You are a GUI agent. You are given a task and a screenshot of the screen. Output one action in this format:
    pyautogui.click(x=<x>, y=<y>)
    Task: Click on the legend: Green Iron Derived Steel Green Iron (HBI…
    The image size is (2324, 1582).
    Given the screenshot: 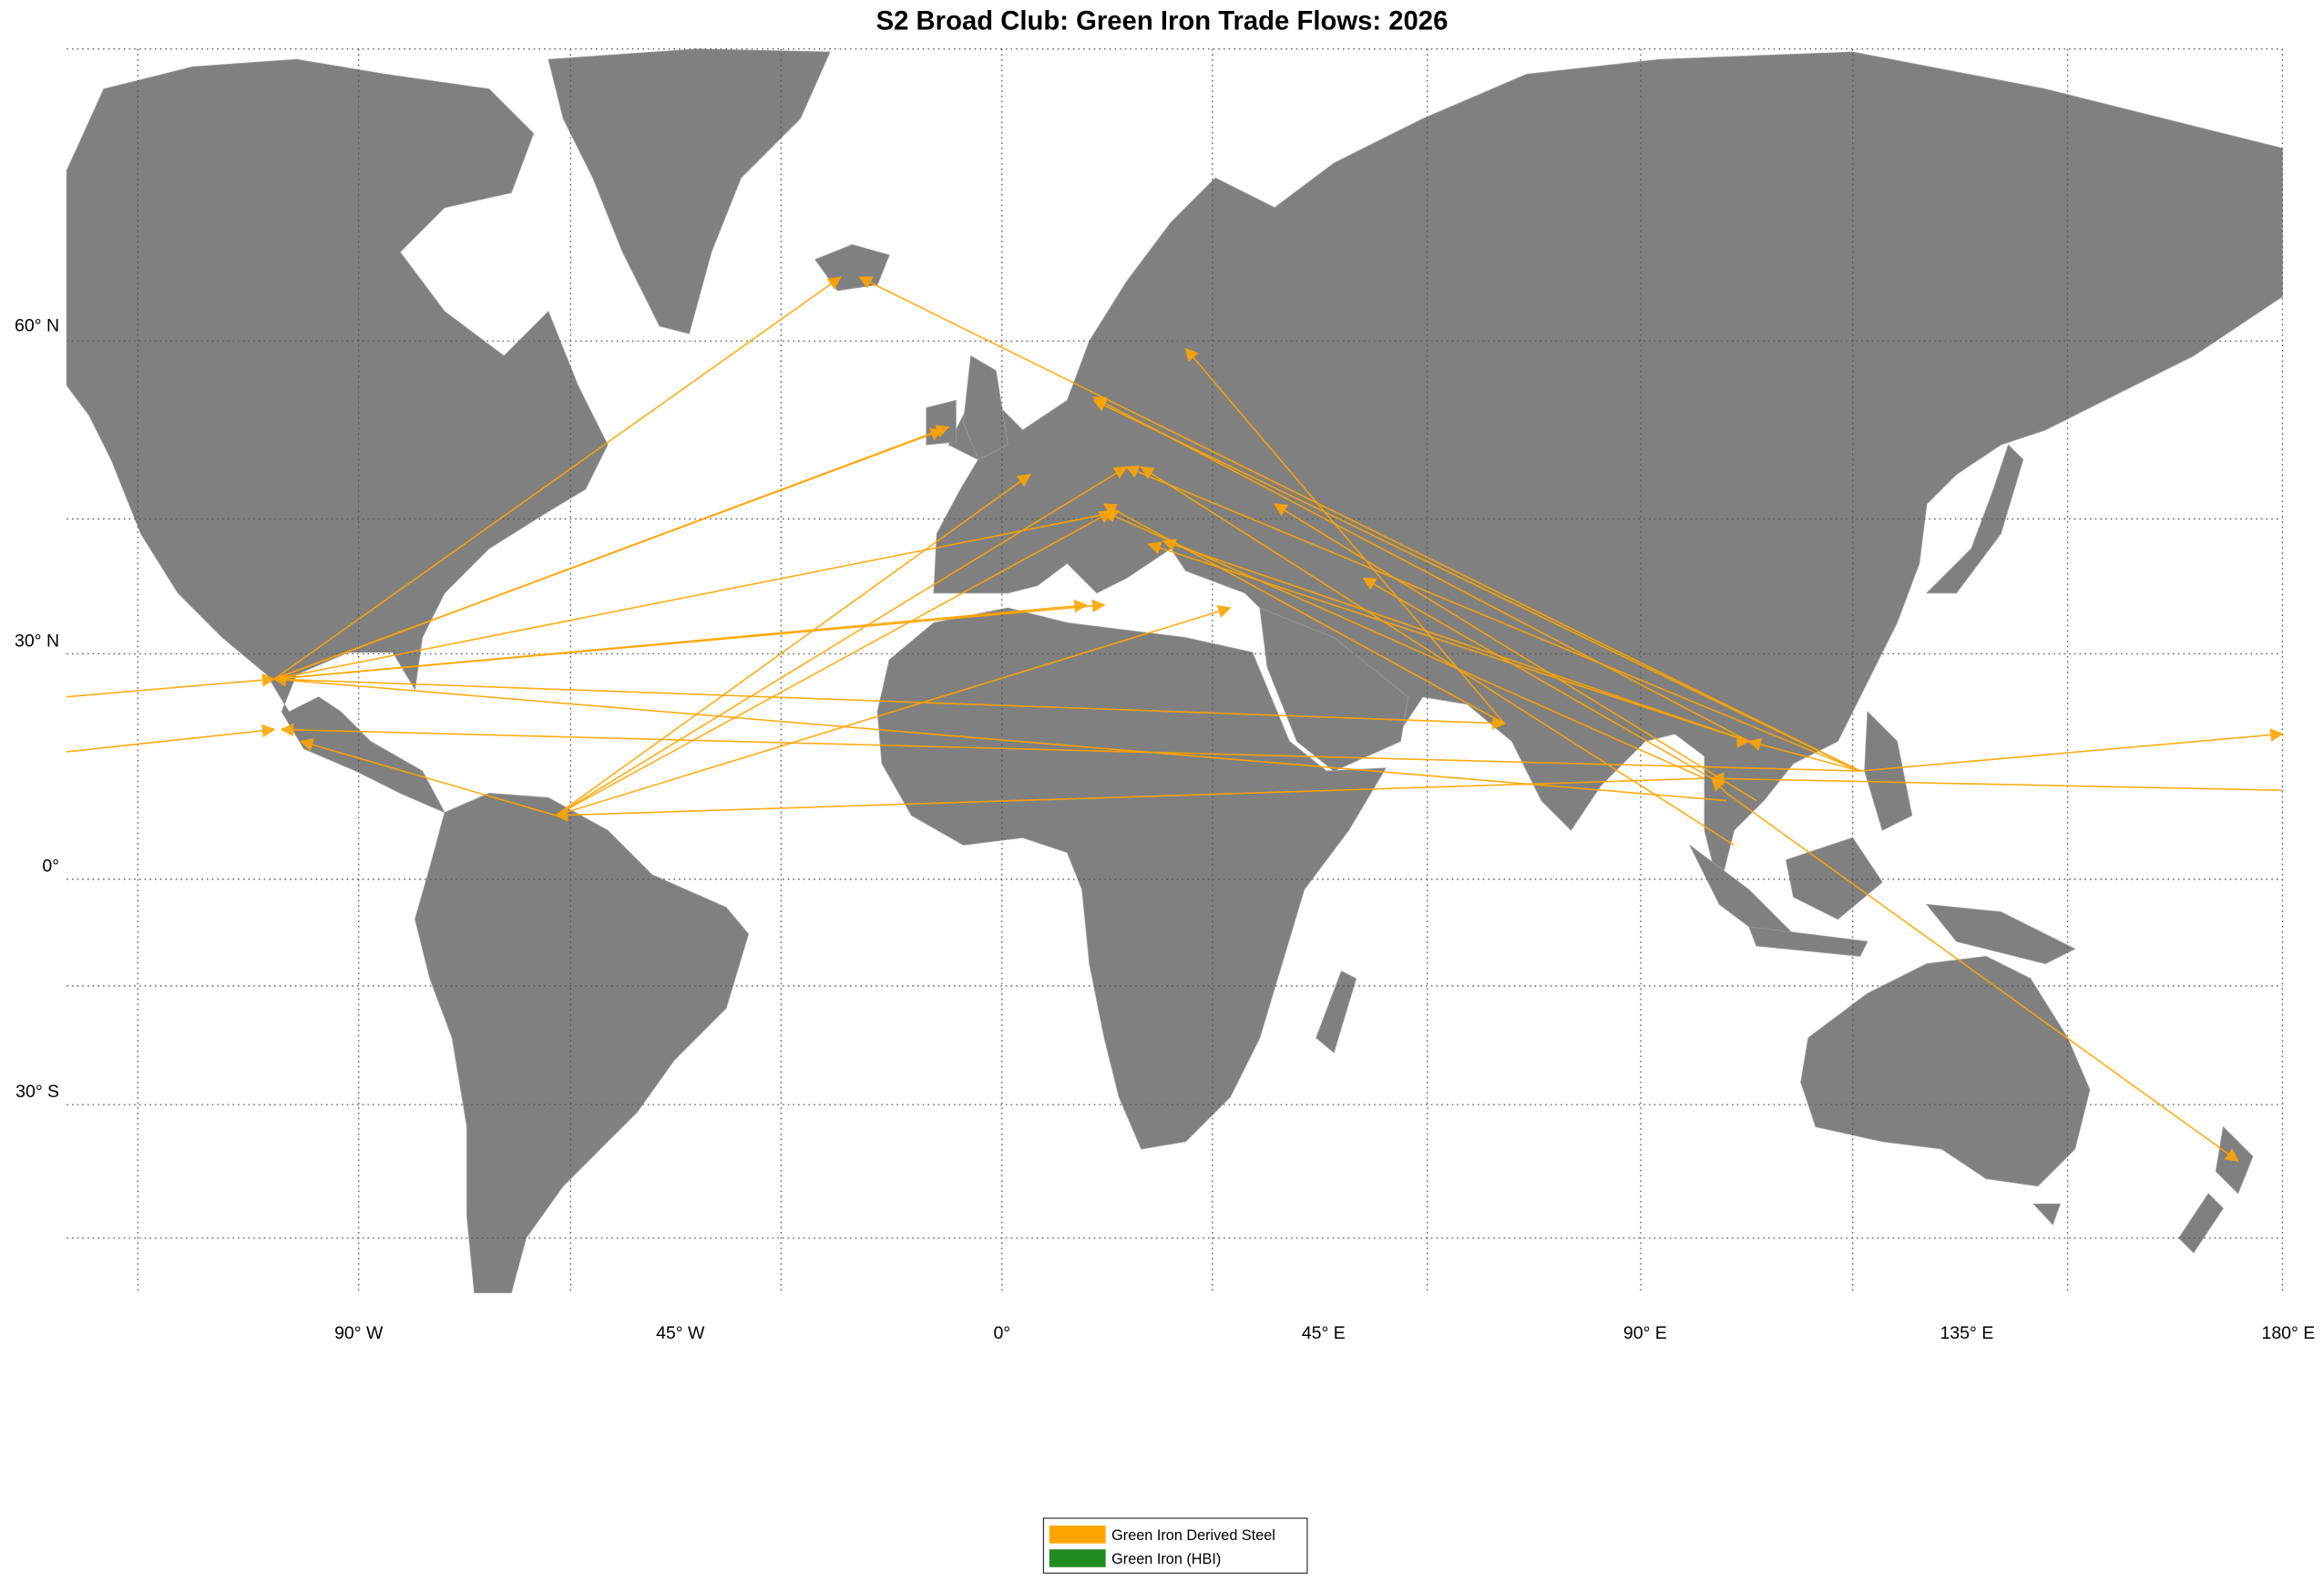 What is the action you would take?
    pyautogui.click(x=1175, y=1545)
    